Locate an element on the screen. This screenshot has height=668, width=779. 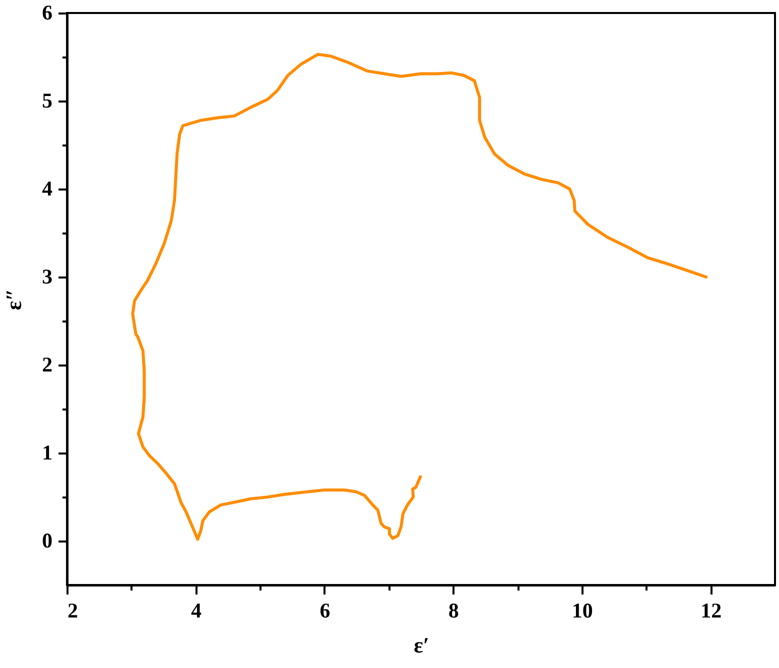
y-tick-label: 6 is located at coordinates (47, 12).